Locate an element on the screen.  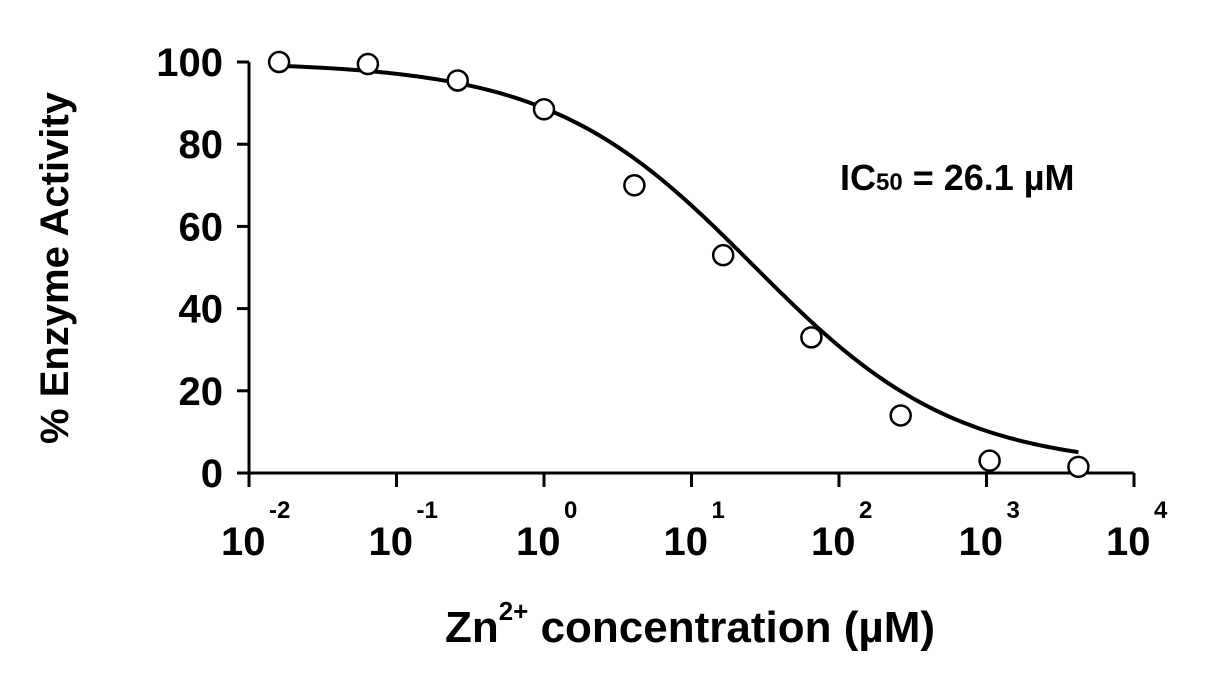
y-ticks: 0 20 40 60 80 100 is located at coordinates (202, 268).